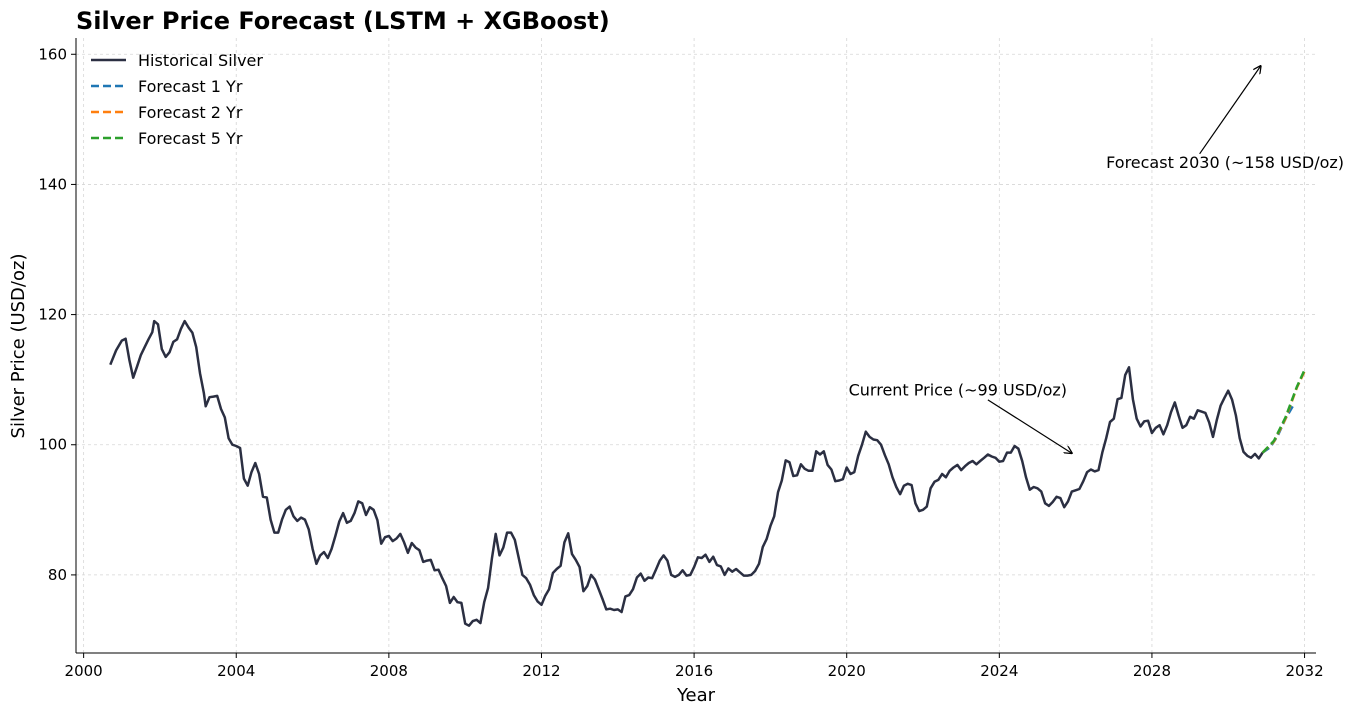  I want to click on x-tick-label-4: 2016, so click(694, 671).